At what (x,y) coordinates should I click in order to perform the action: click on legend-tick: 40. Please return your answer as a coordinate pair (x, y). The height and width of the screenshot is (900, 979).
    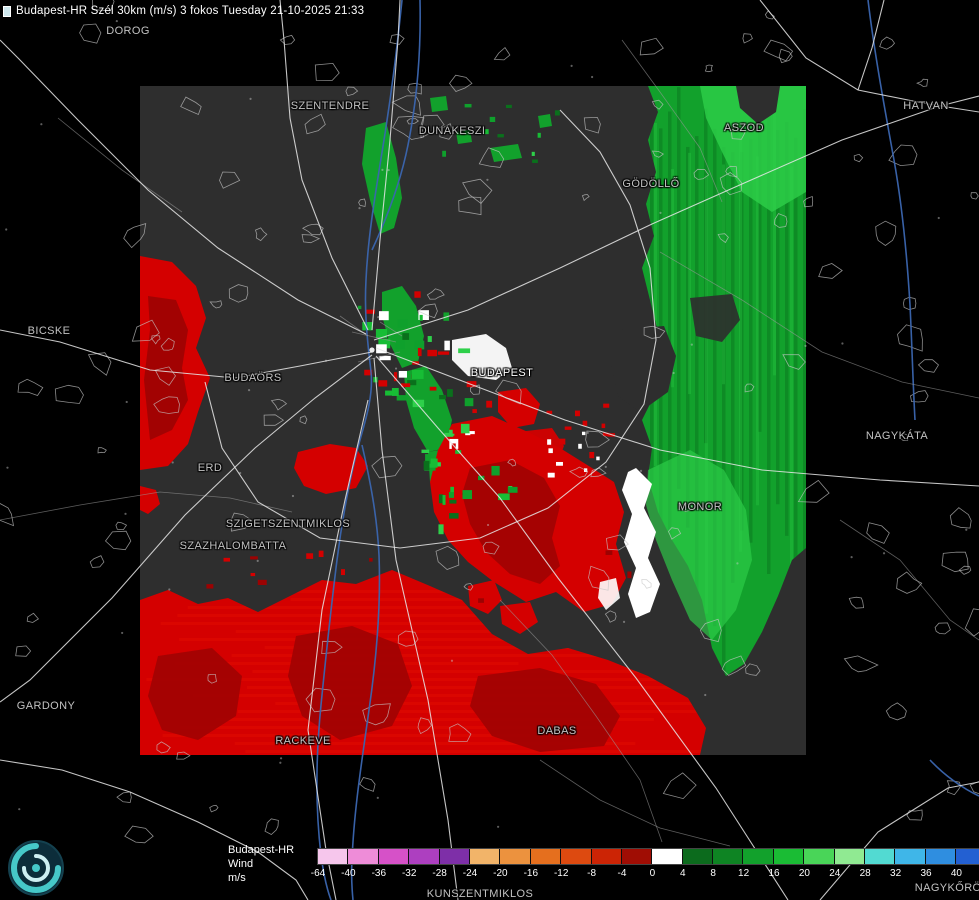
    Looking at the image, I should click on (956, 873).